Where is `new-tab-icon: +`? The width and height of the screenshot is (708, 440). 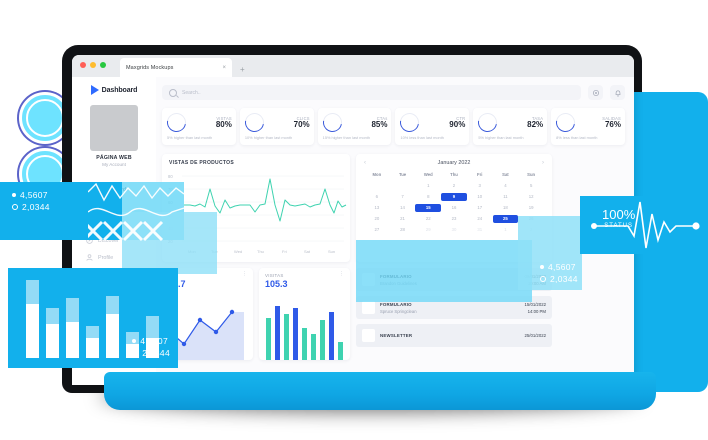 new-tab-icon: + is located at coordinates (242, 69).